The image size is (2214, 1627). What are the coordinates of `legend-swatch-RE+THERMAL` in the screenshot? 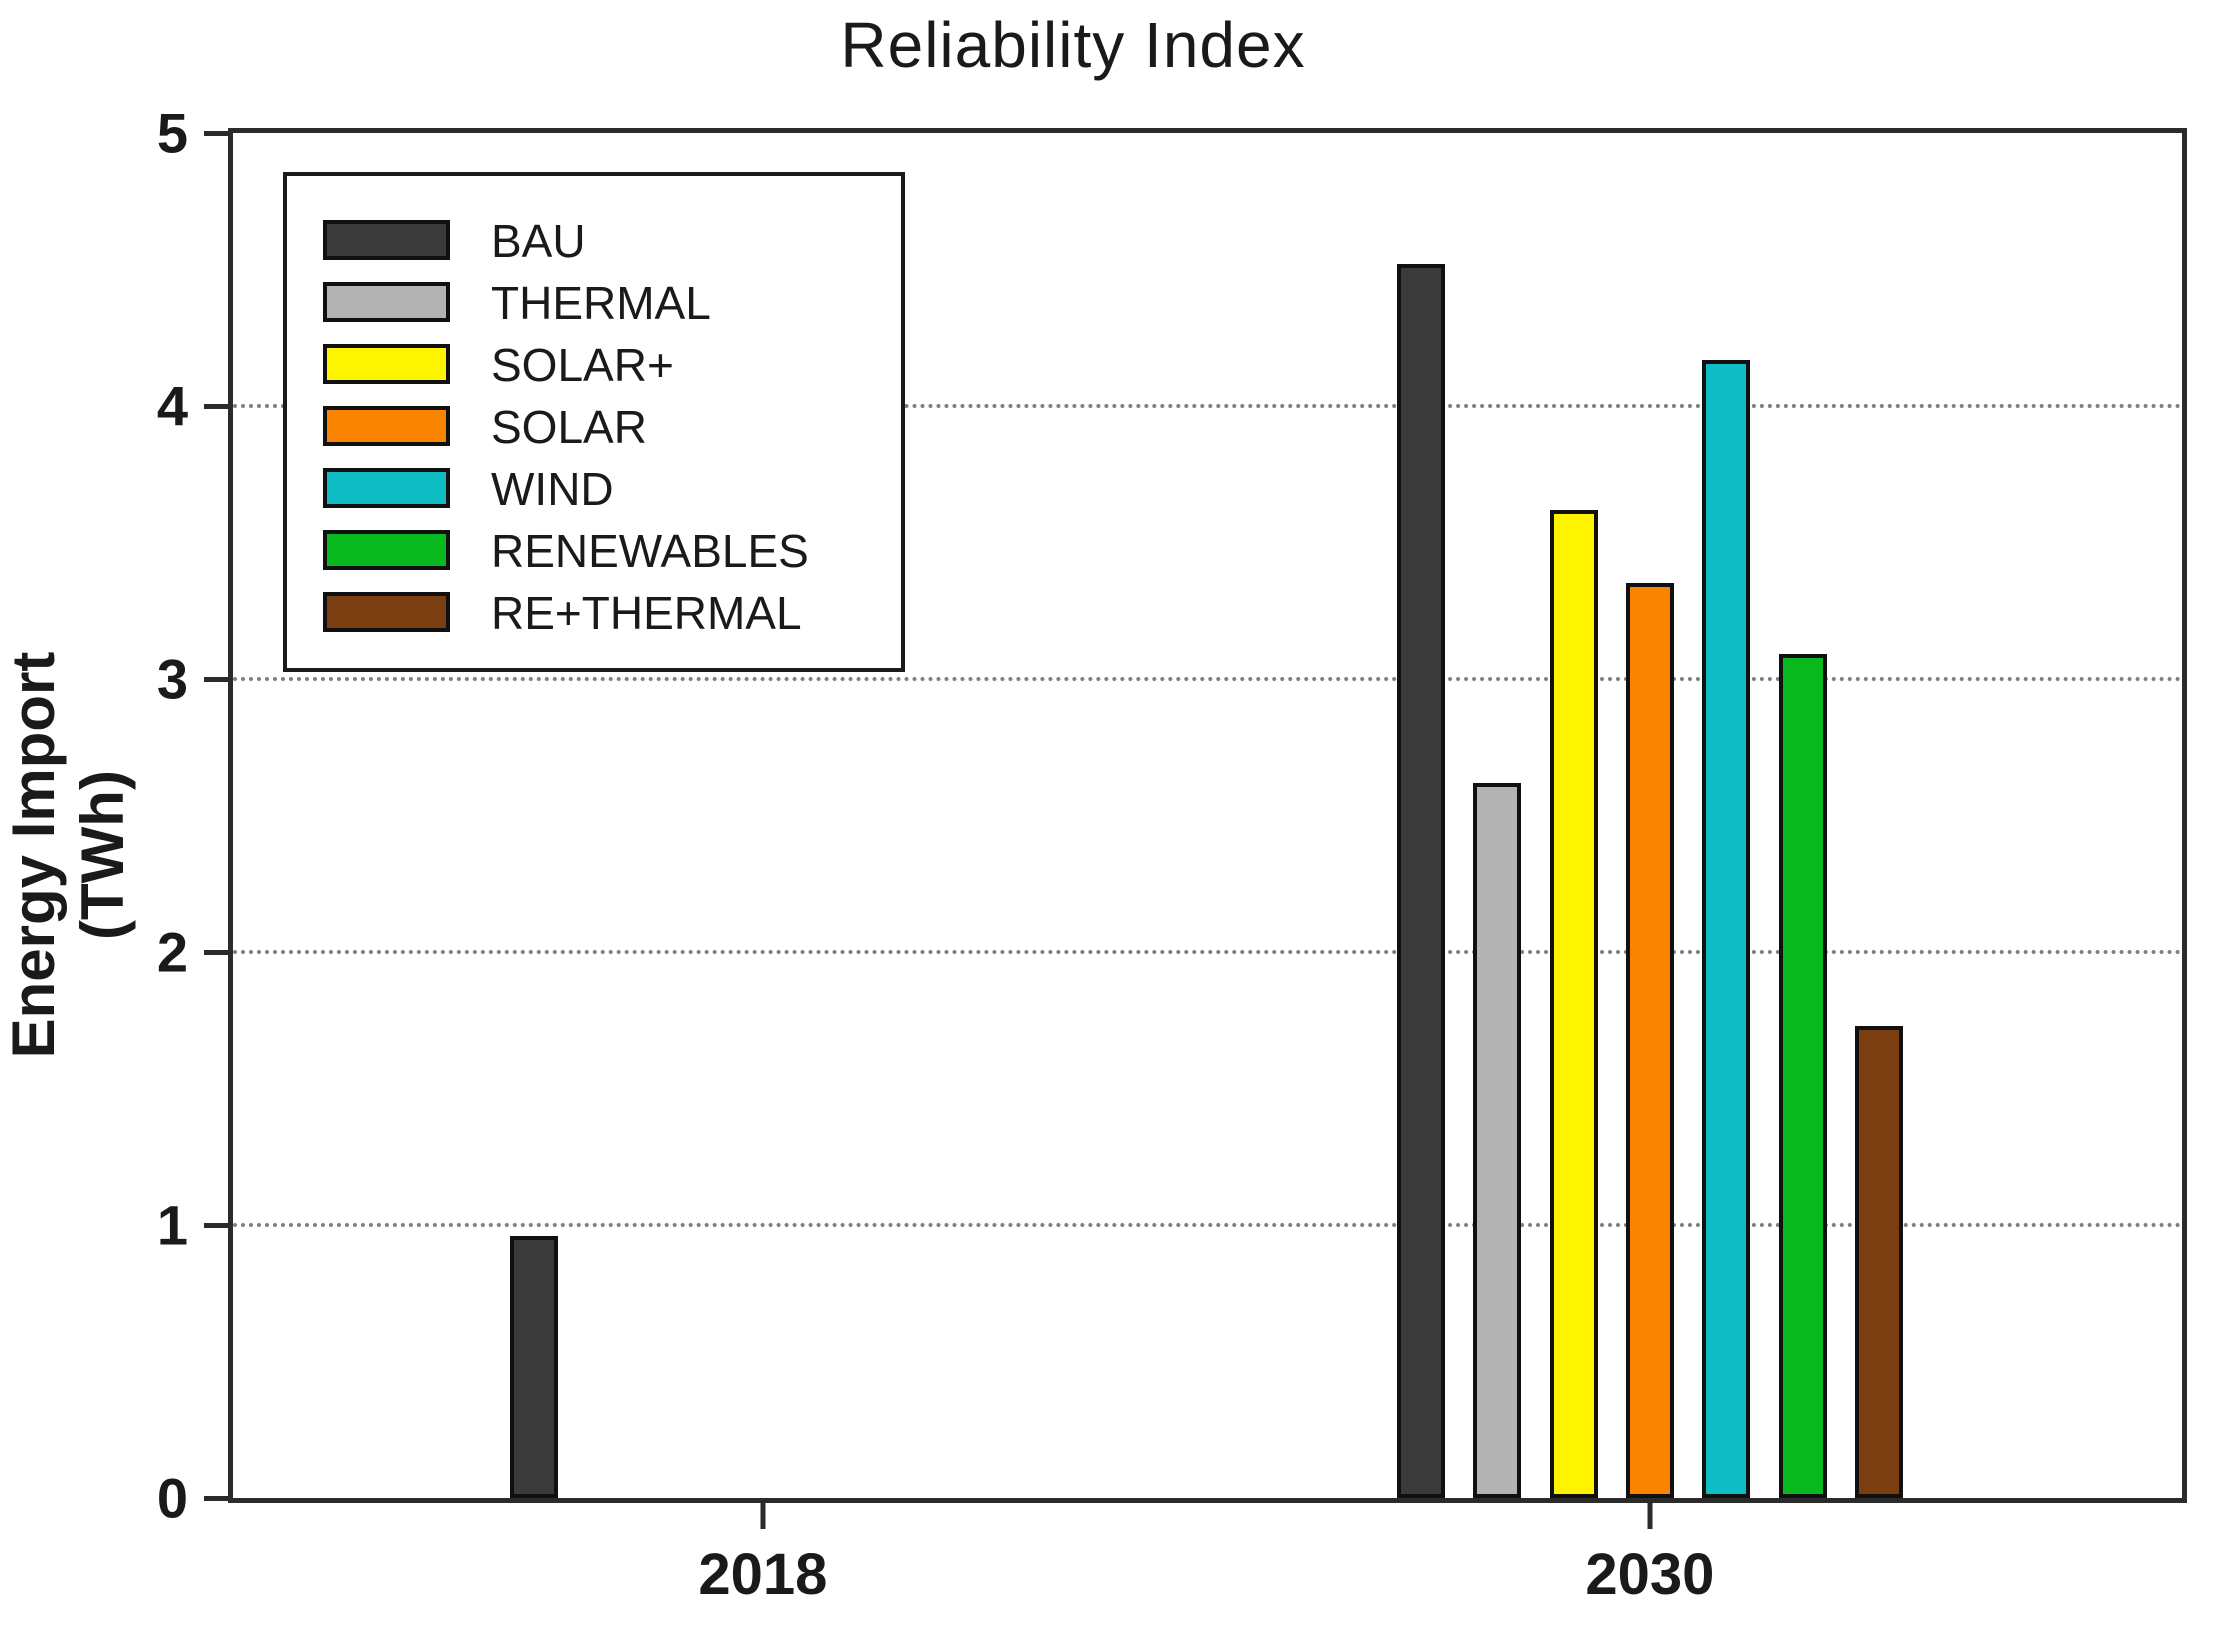 It's located at (386, 612).